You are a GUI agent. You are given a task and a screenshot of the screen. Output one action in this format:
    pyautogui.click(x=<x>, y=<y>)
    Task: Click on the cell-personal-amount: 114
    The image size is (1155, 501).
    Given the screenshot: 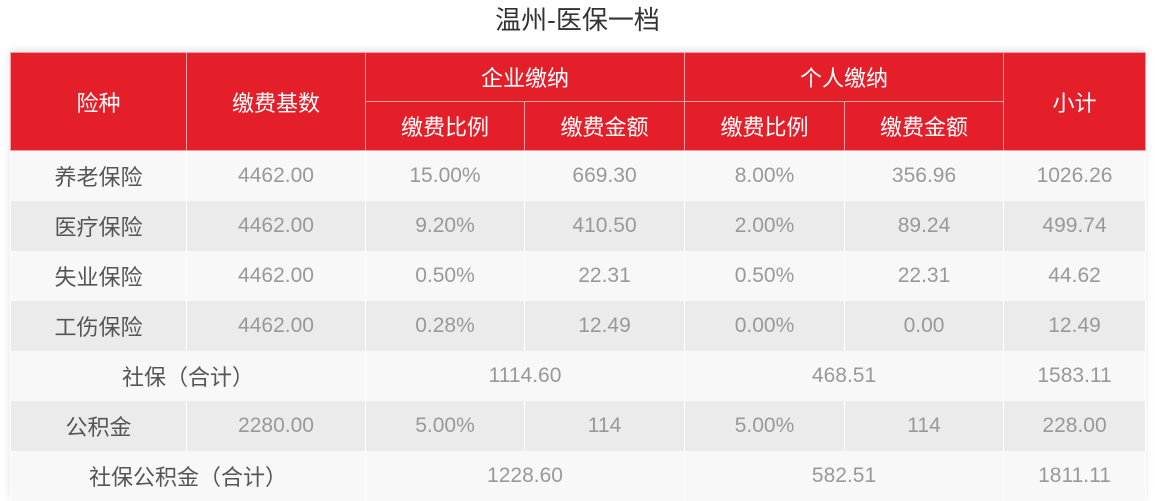 What is the action you would take?
    pyautogui.click(x=924, y=426)
    